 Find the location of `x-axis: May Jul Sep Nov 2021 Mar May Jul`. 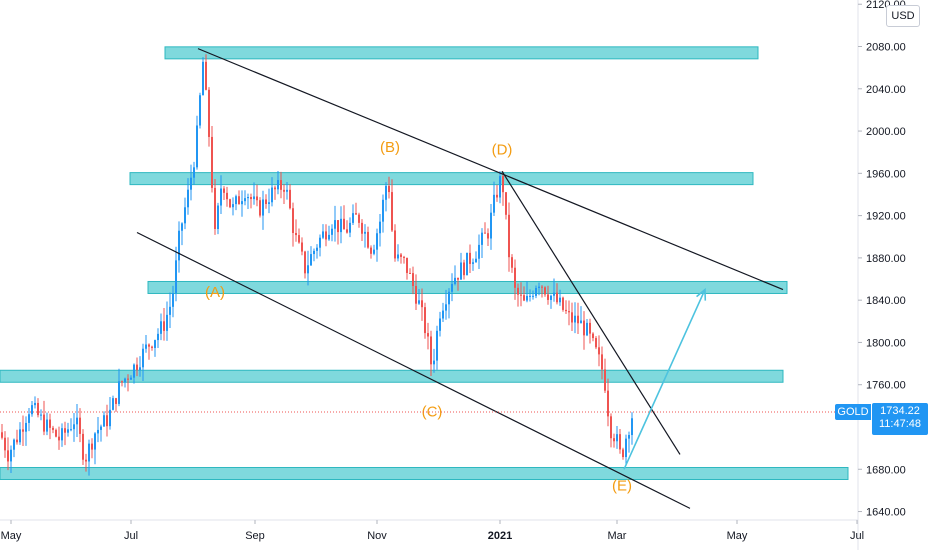

x-axis: May Jul Sep Nov 2021 Mar May Jul is located at coordinates (432, 531).